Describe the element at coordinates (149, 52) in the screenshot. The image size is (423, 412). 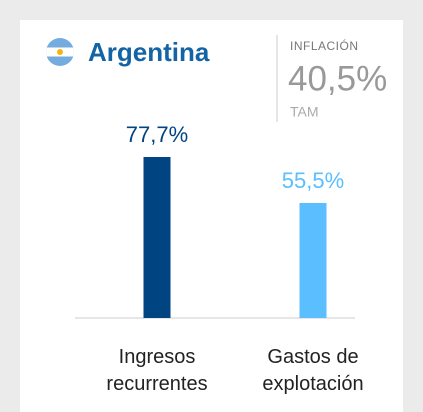
I see `chart-title: Argentina` at that location.